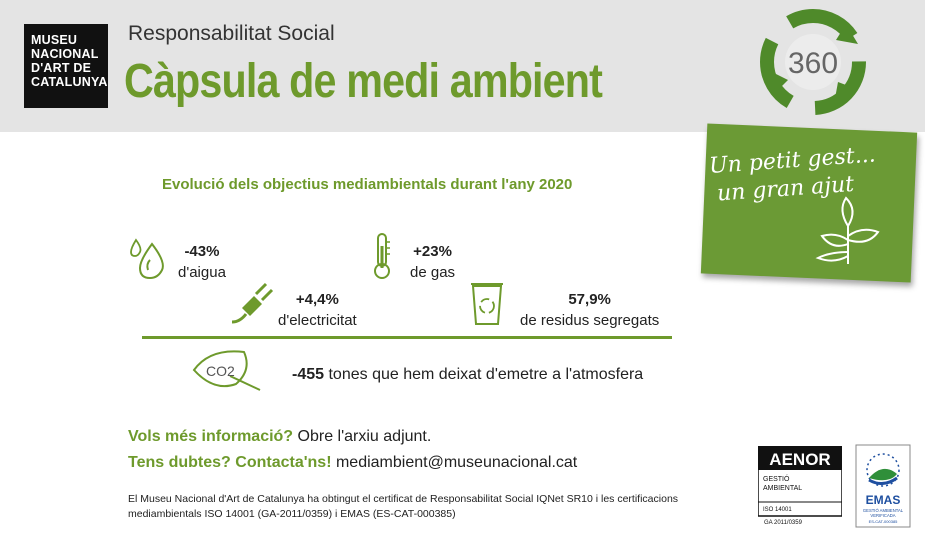 The image size is (925, 542). What do you see at coordinates (777, 510) in the screenshot?
I see `aenor-iso: ISO 14001` at bounding box center [777, 510].